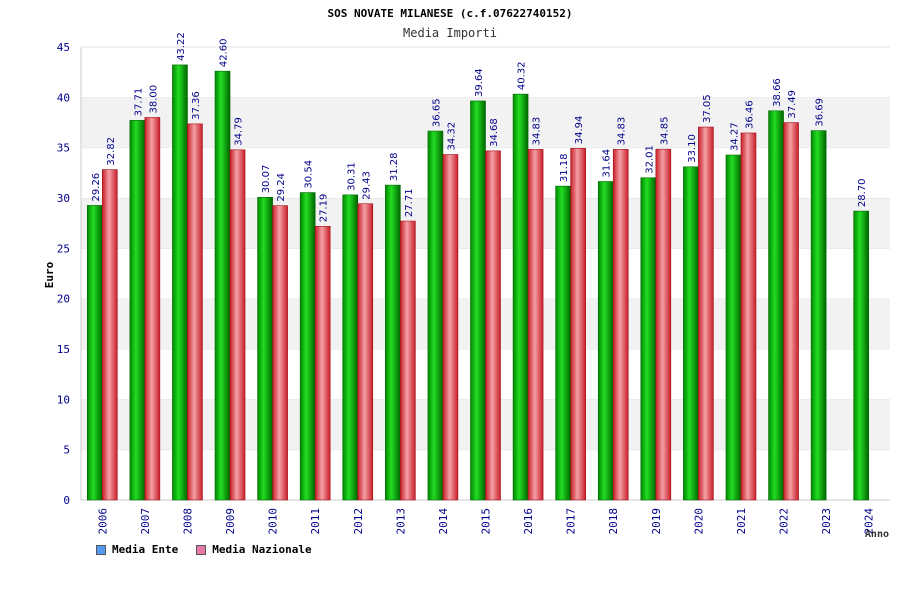  What do you see at coordinates (196, 105) in the screenshot?
I see `data-label: 37.36` at bounding box center [196, 105].